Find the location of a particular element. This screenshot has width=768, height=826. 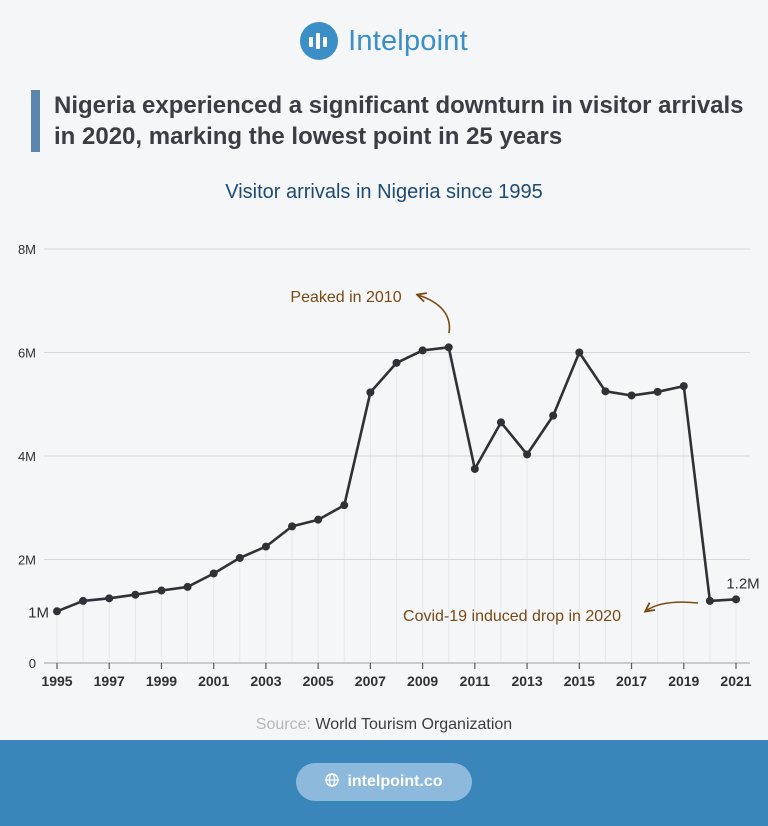

x-tick-label: 2017 is located at coordinates (631, 681).